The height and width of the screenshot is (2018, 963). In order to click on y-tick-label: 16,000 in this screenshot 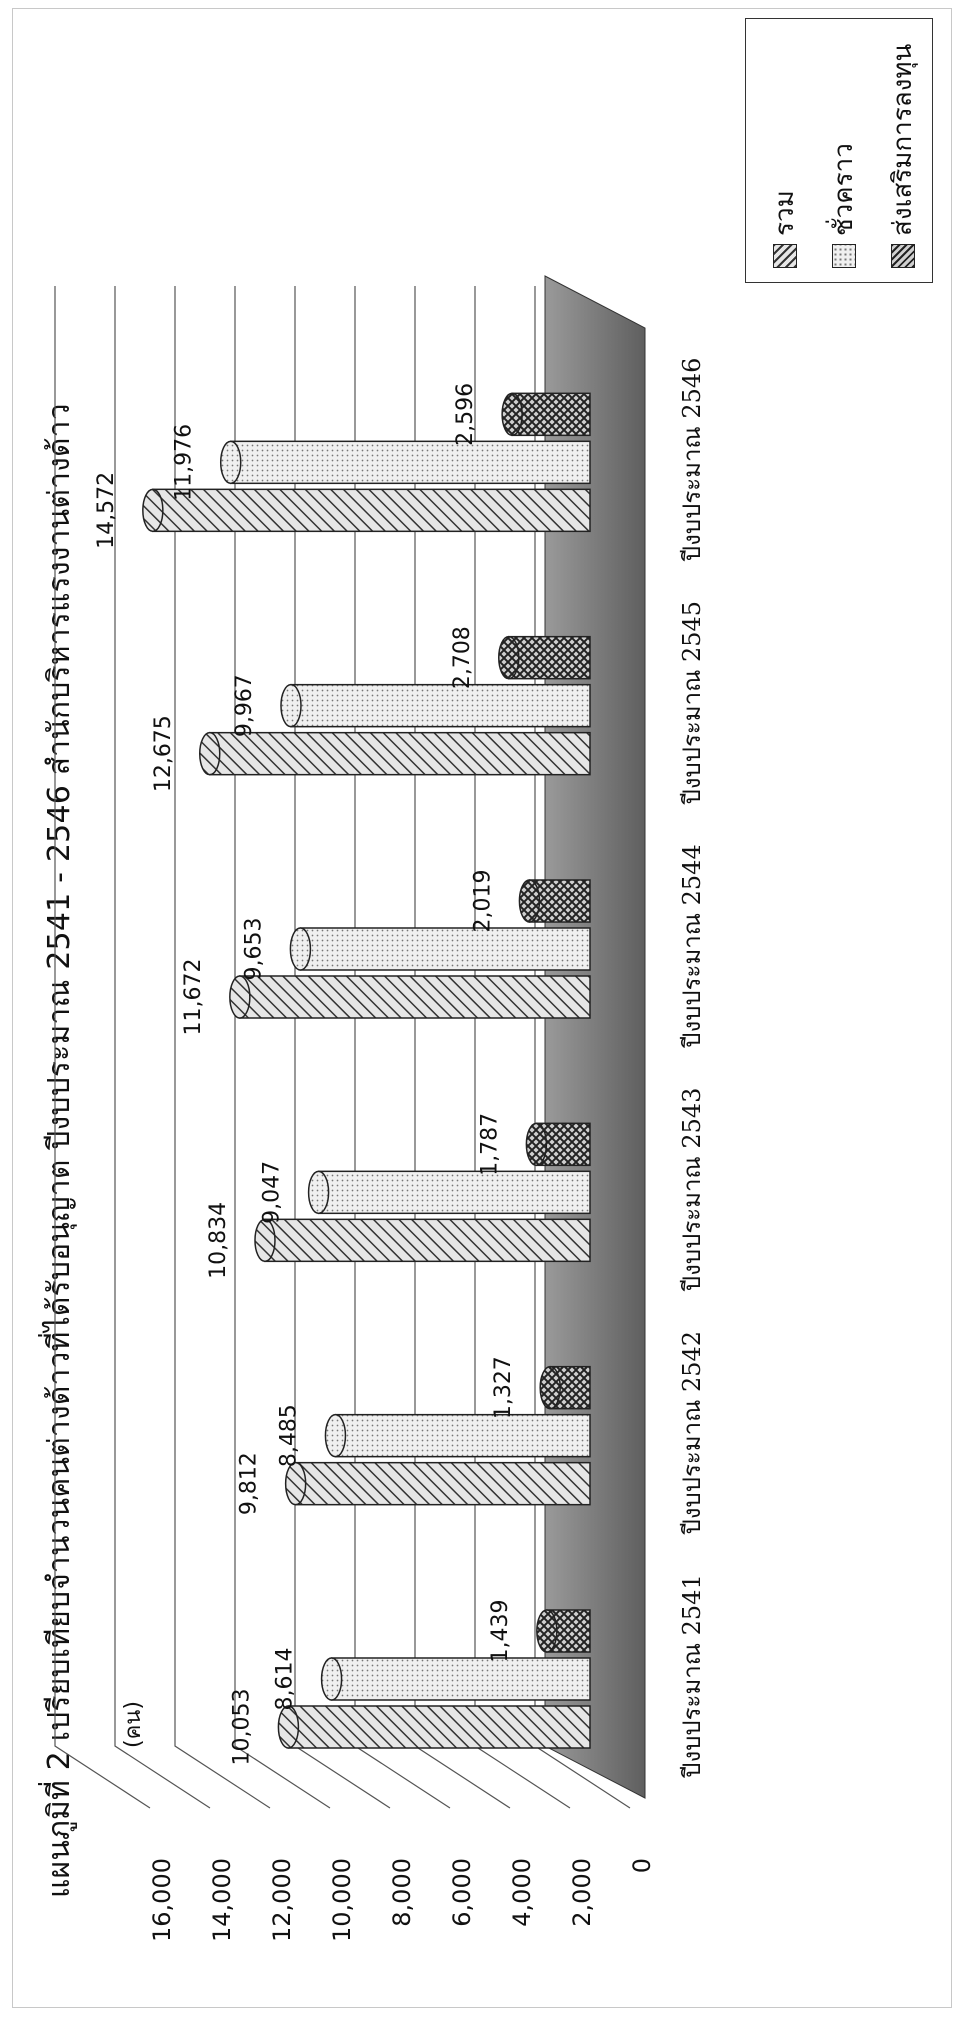, I will do `click(162, 1900)`.